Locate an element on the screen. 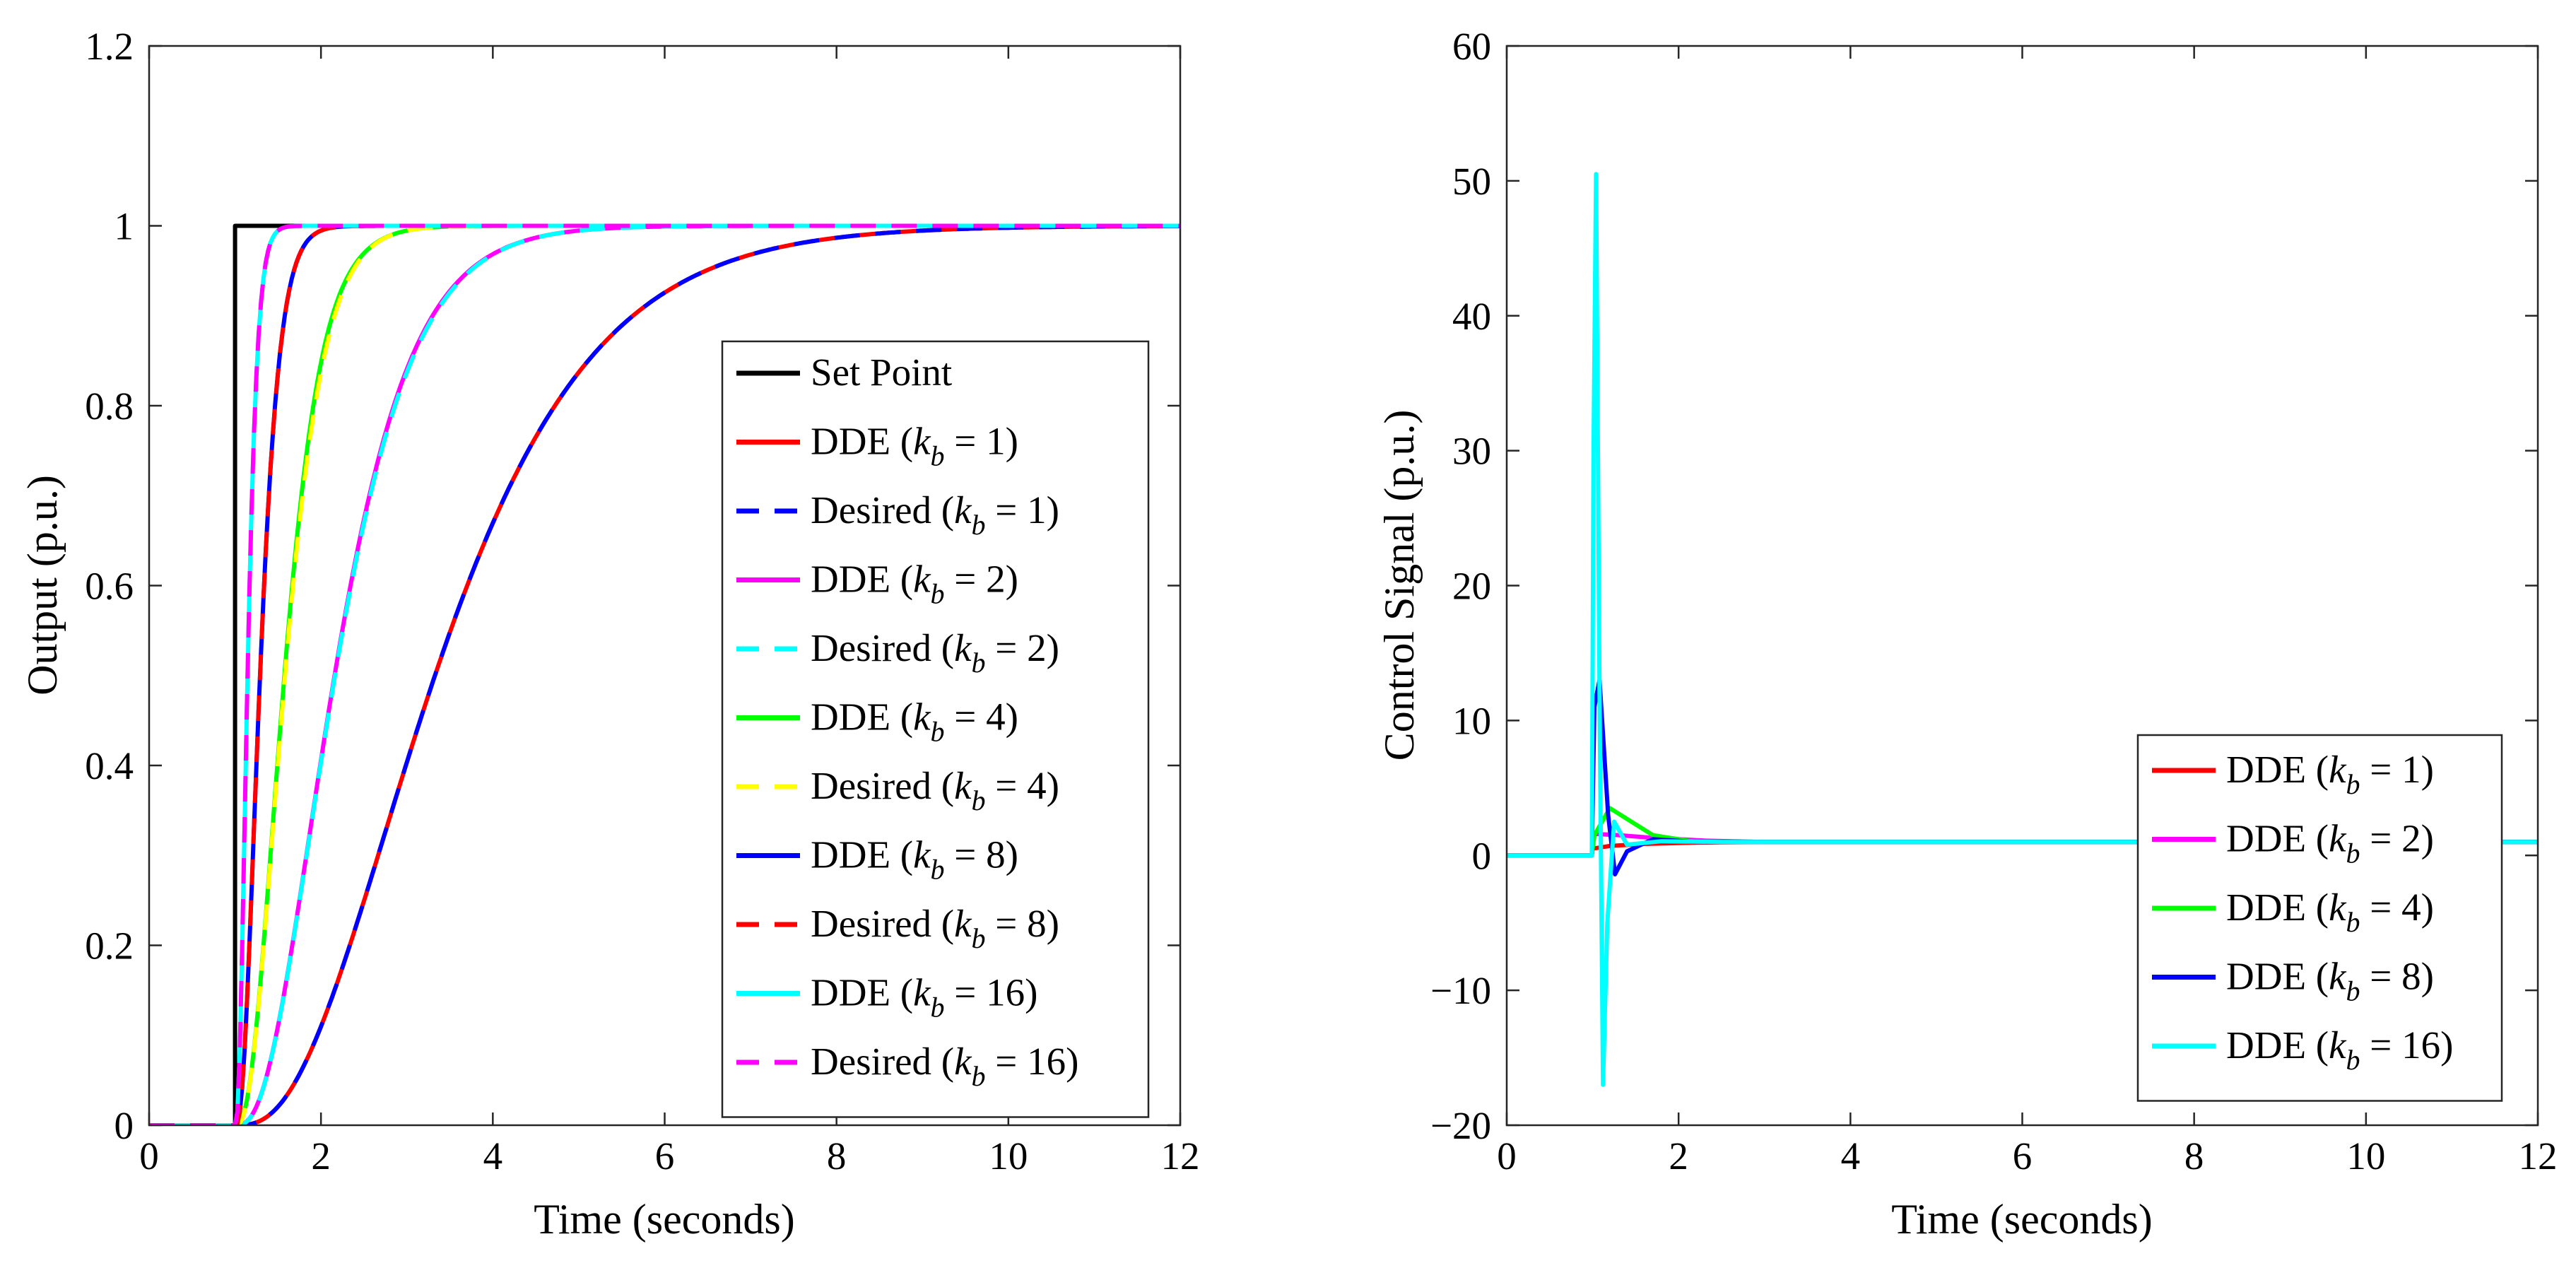  control-chart-ylabel: Control Signal (p.u.) is located at coordinates (1399, 586).